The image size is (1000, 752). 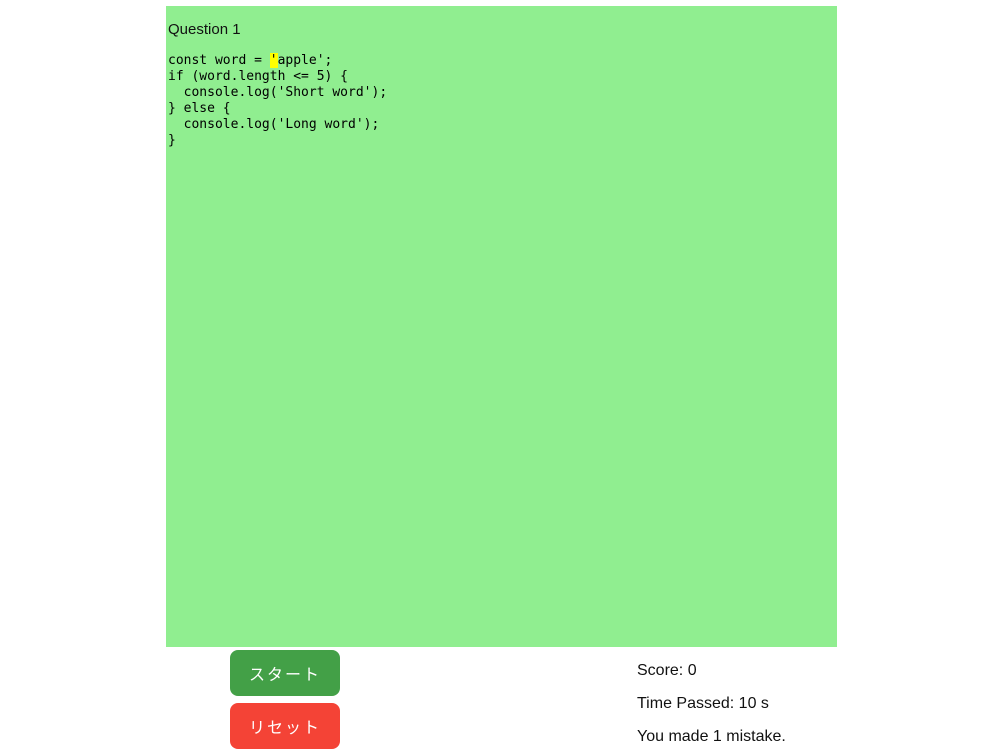 I want to click on score-text: Score: 0, so click(x=667, y=670).